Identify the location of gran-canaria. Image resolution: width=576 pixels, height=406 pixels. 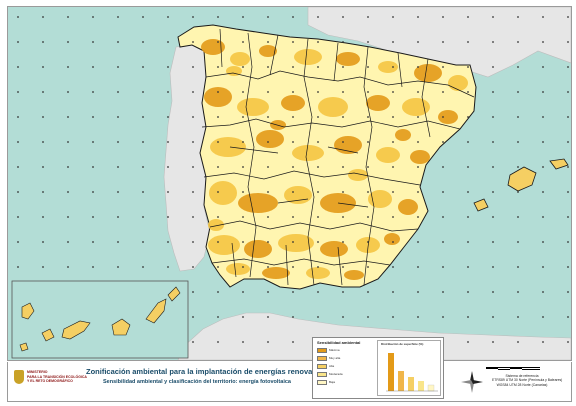
(121, 327).